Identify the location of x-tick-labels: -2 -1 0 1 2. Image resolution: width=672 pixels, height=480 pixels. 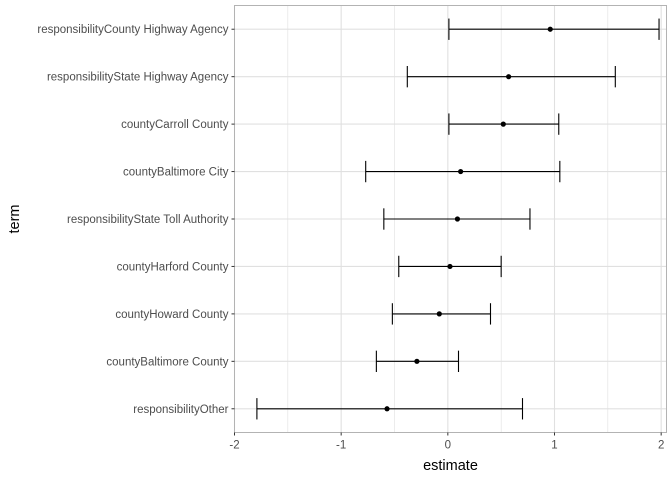
(446, 442).